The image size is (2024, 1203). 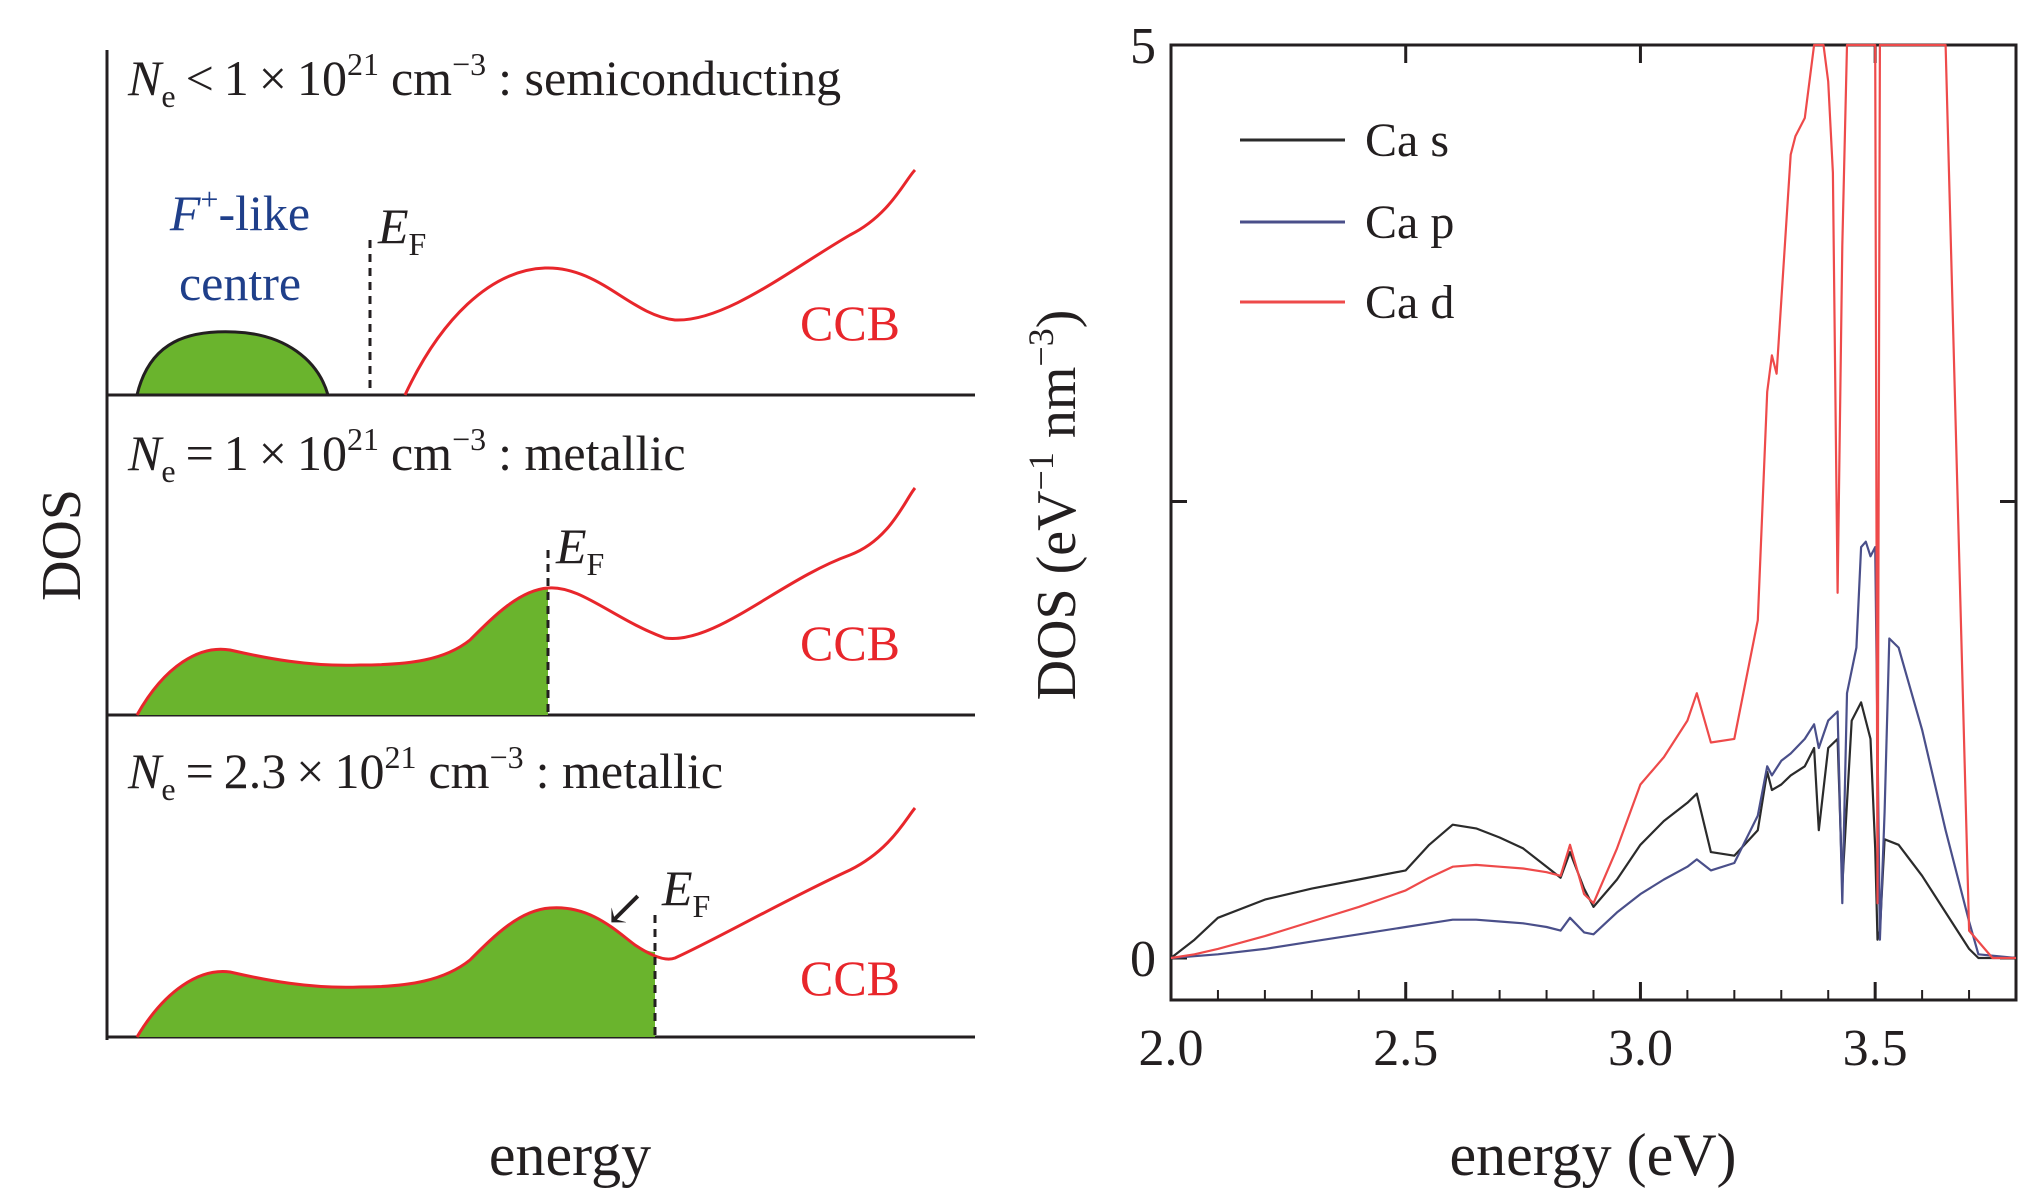 What do you see at coordinates (1875, 1048) in the screenshot?
I see `x-tick-label-3: 3.5` at bounding box center [1875, 1048].